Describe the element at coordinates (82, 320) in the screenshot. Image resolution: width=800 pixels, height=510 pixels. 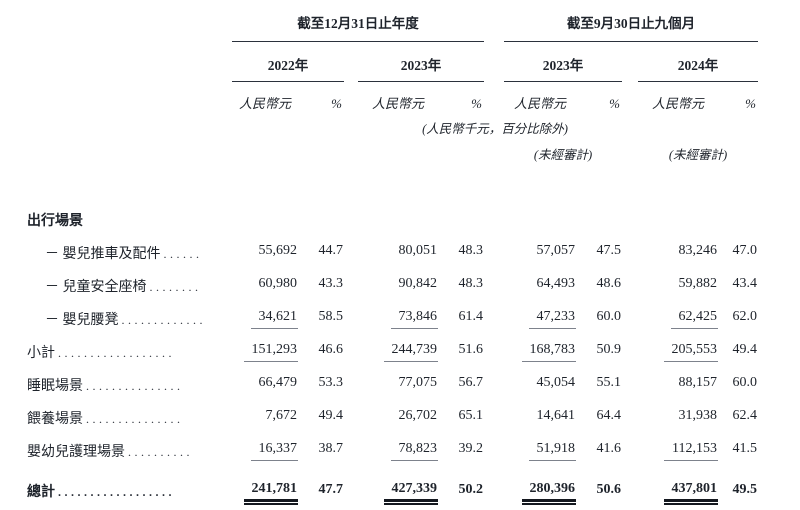
I see `row-label-text: － 嬰兒腰凳` at that location.